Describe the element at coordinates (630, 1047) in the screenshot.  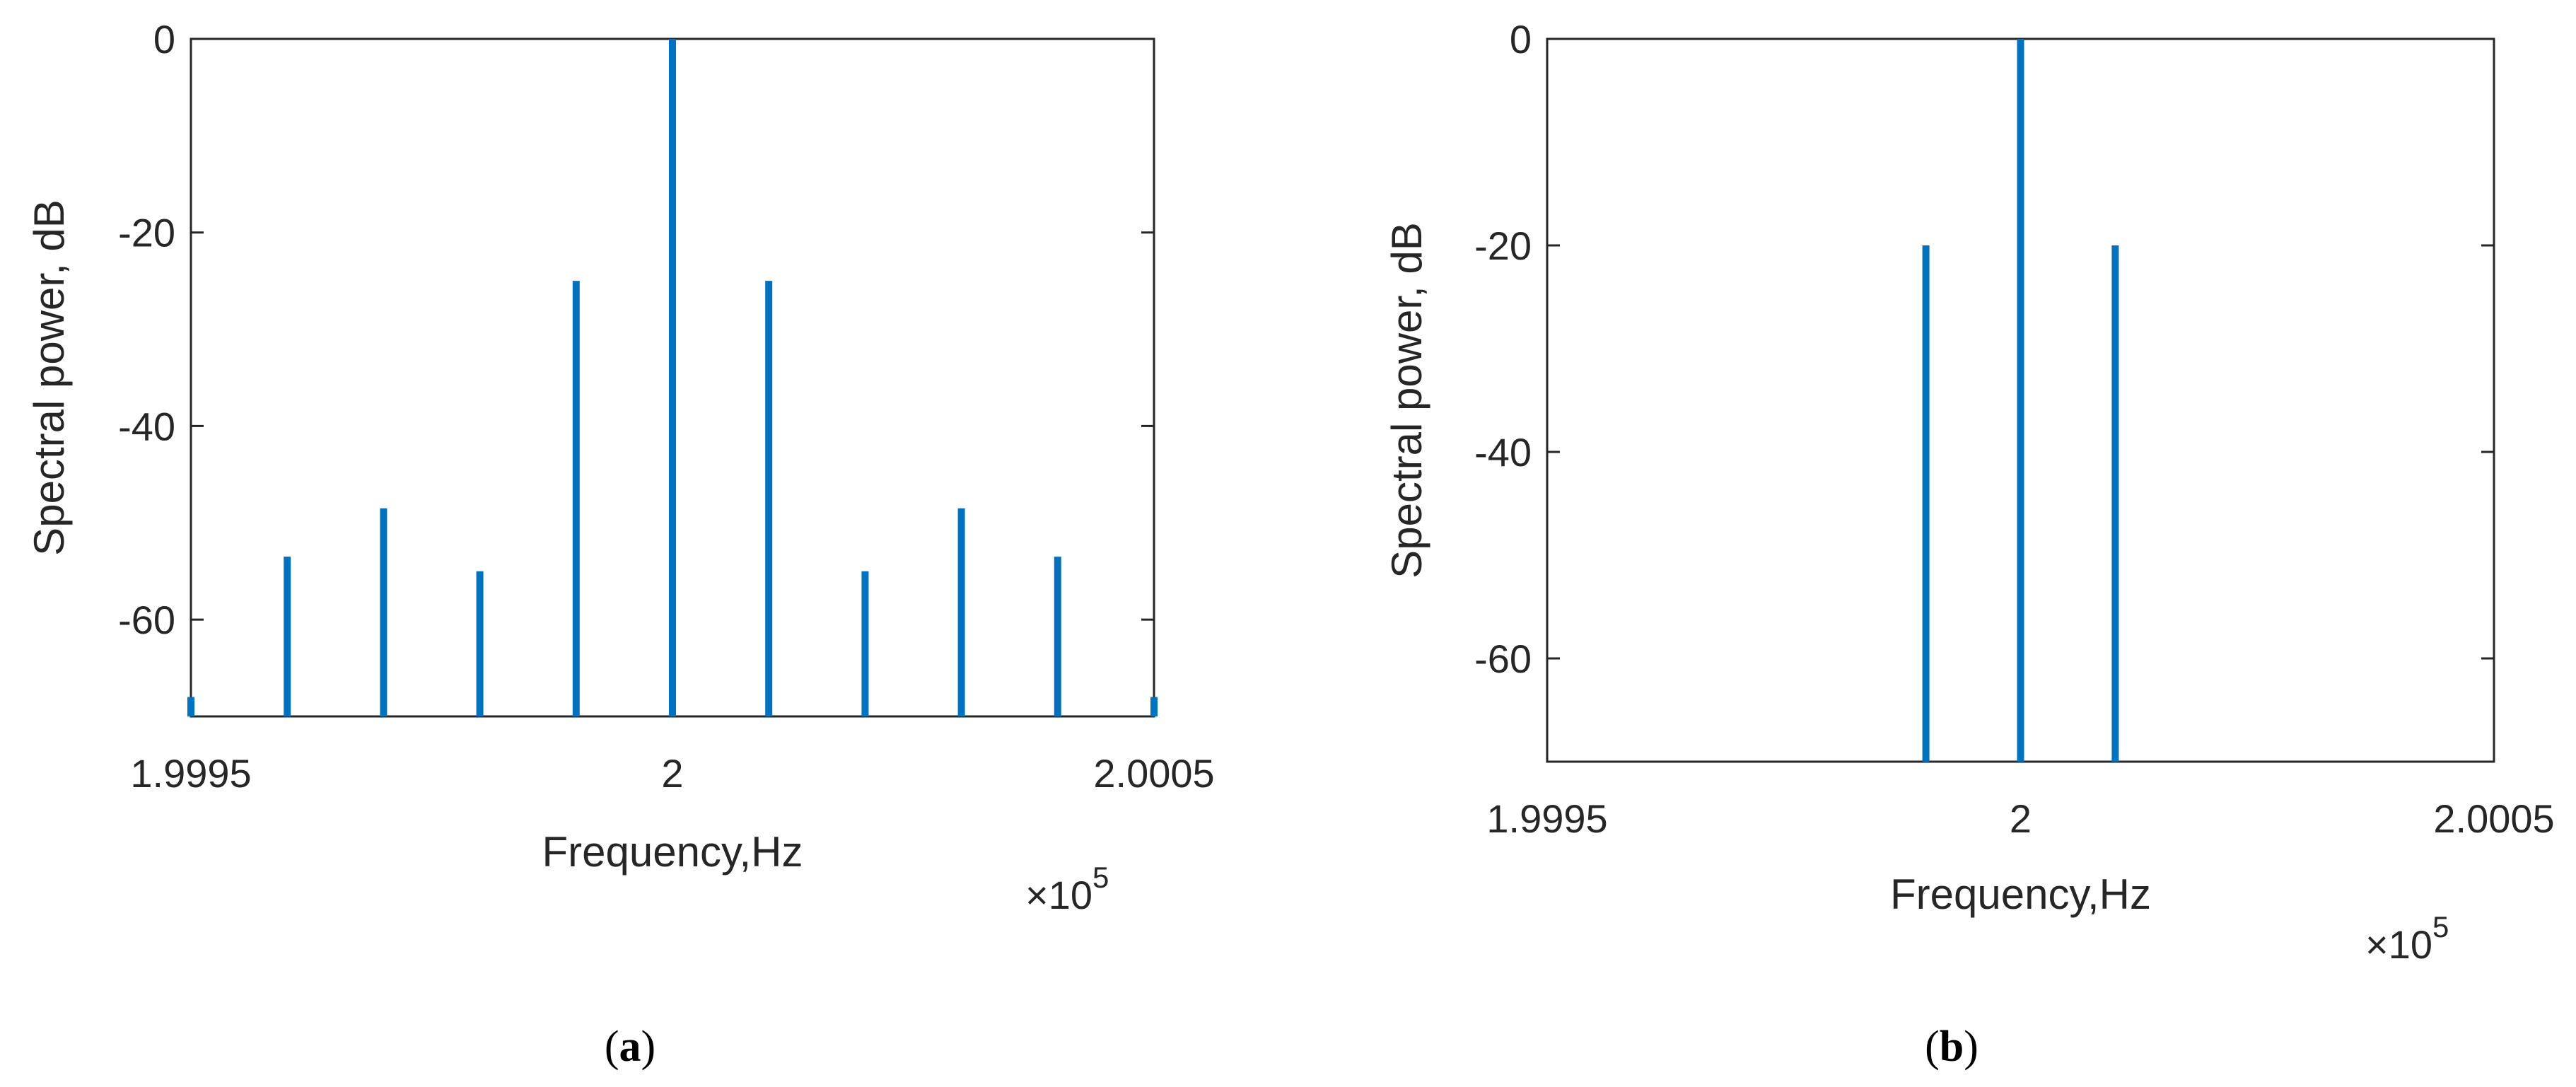
I see `panel-caption-a: (a)` at that location.